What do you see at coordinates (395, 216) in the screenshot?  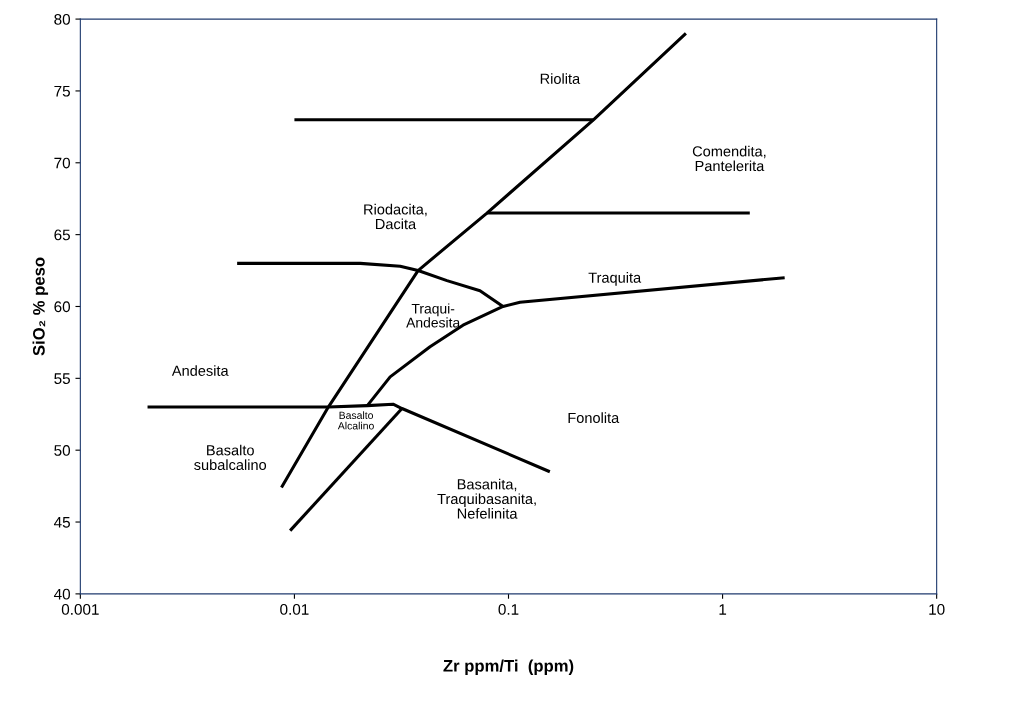 I see `annotation: Riodacita, Dacita` at bounding box center [395, 216].